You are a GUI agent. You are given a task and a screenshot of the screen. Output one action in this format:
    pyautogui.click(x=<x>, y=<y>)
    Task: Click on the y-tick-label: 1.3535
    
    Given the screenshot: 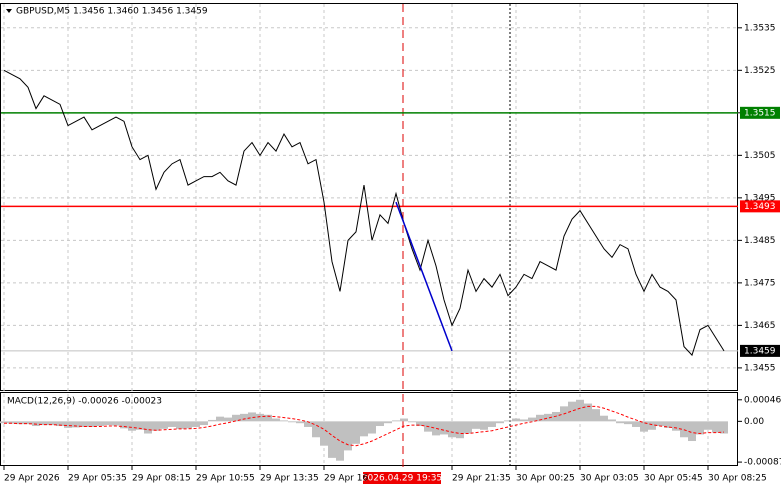 What is the action you would take?
    pyautogui.click(x=760, y=28)
    